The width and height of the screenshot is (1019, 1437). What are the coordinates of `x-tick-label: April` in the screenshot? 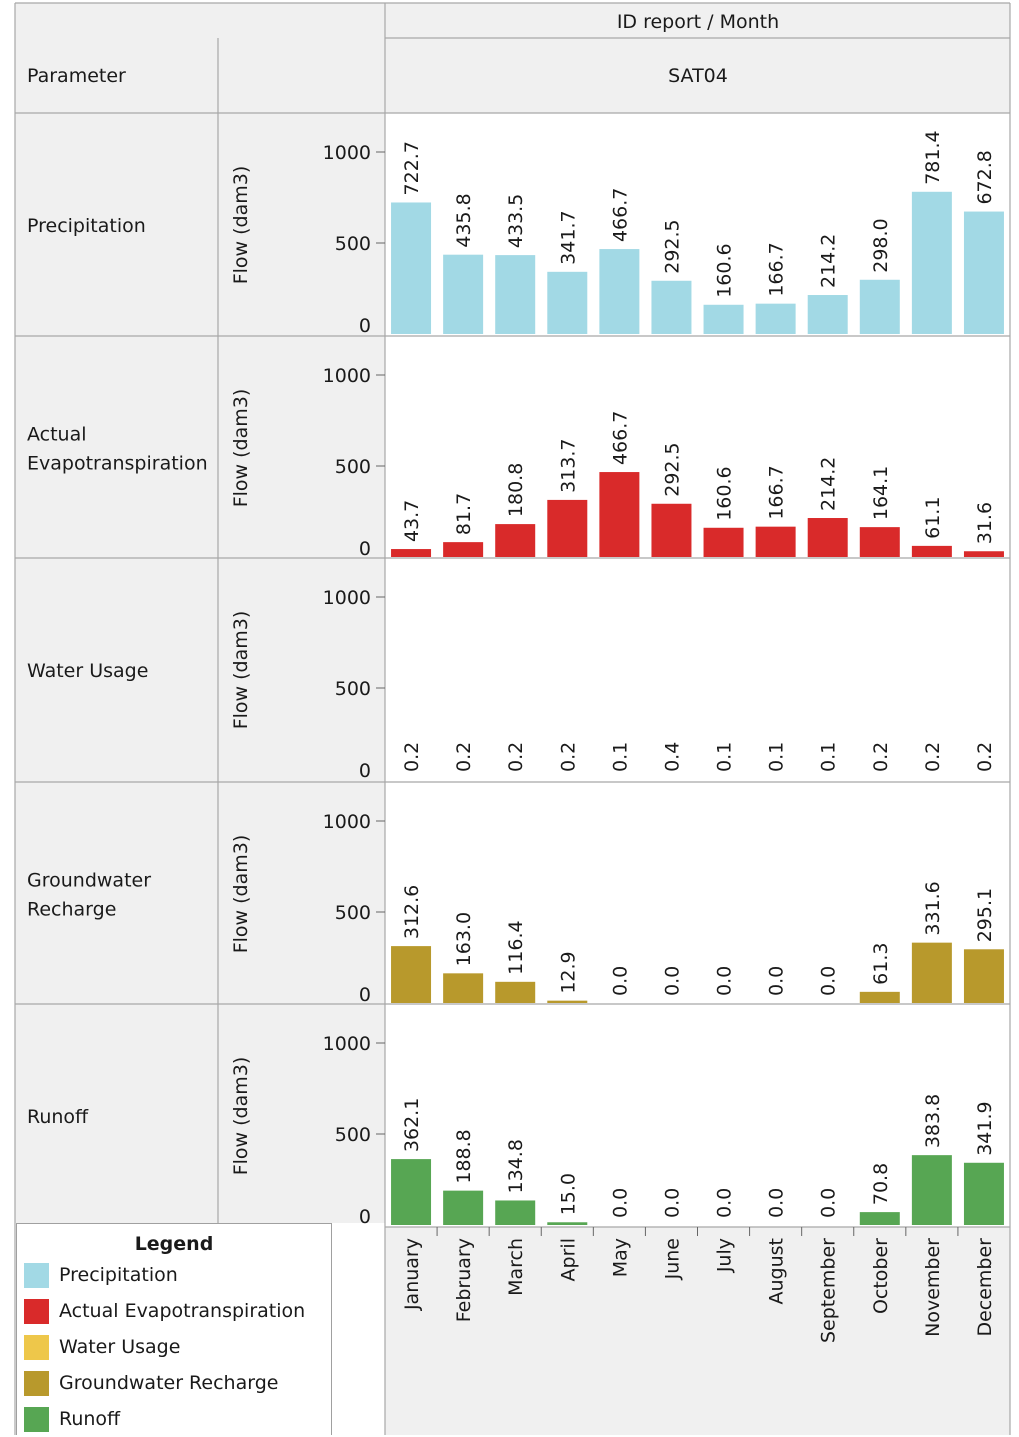 It's located at (568, 1259).